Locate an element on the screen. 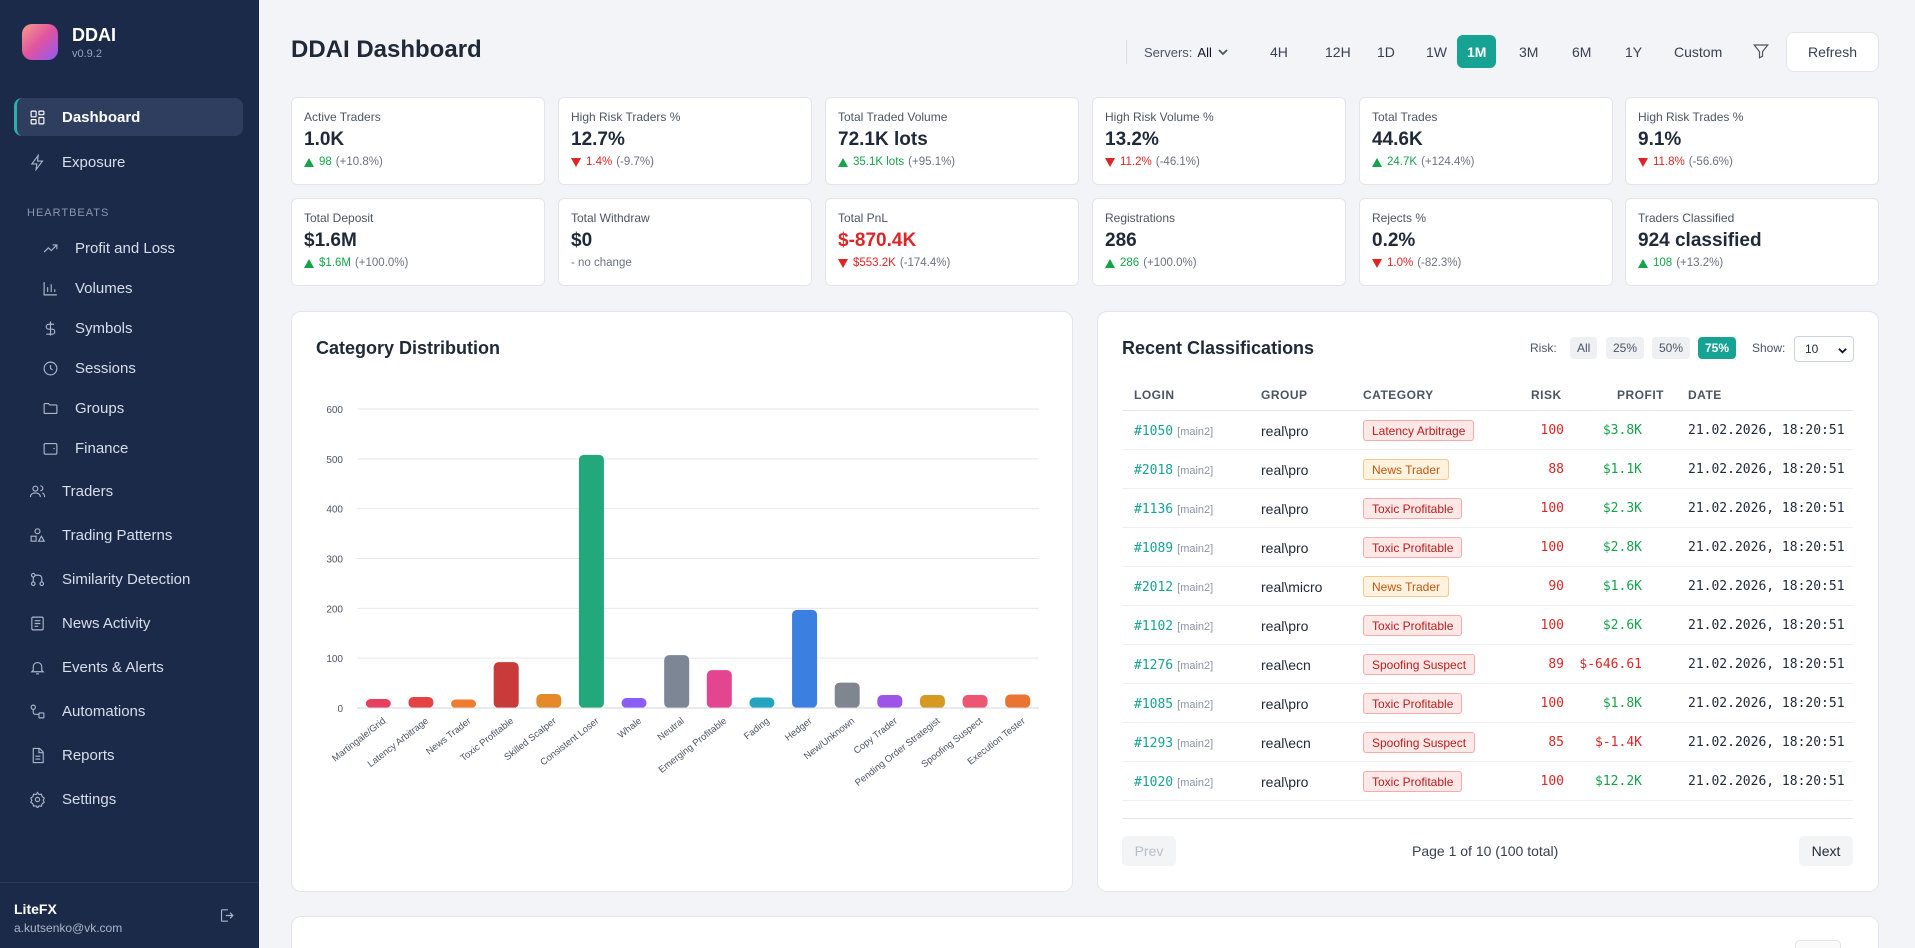  logout-icon is located at coordinates (227, 916).